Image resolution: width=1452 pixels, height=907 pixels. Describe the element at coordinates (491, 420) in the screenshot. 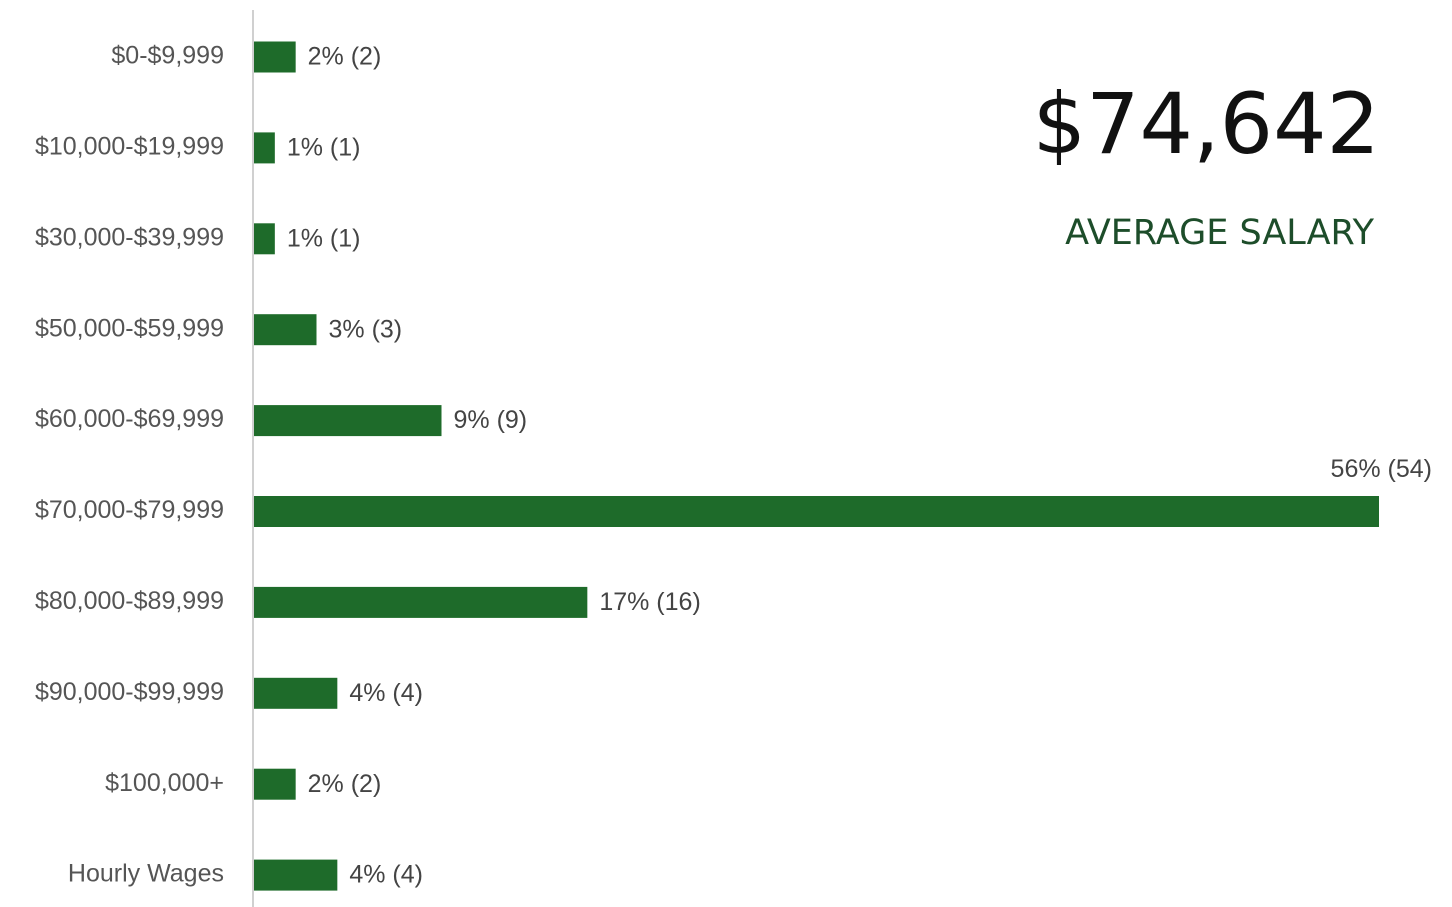

I see `value-label: 9% (9)` at that location.